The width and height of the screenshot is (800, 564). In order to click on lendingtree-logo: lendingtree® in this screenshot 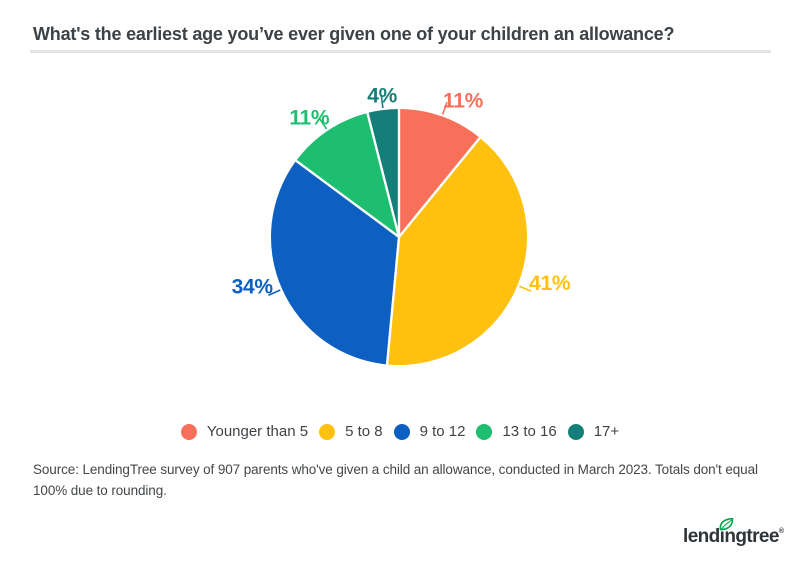, I will do `click(733, 535)`.